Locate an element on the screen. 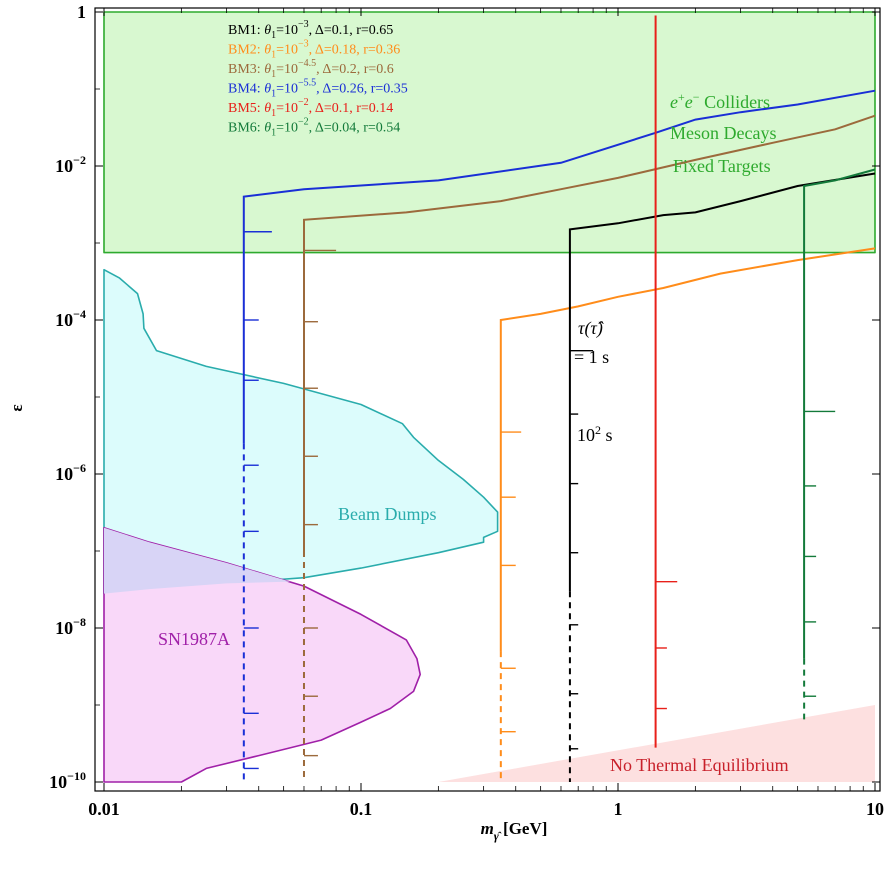  colliders-minus: − is located at coordinates (696, 97).